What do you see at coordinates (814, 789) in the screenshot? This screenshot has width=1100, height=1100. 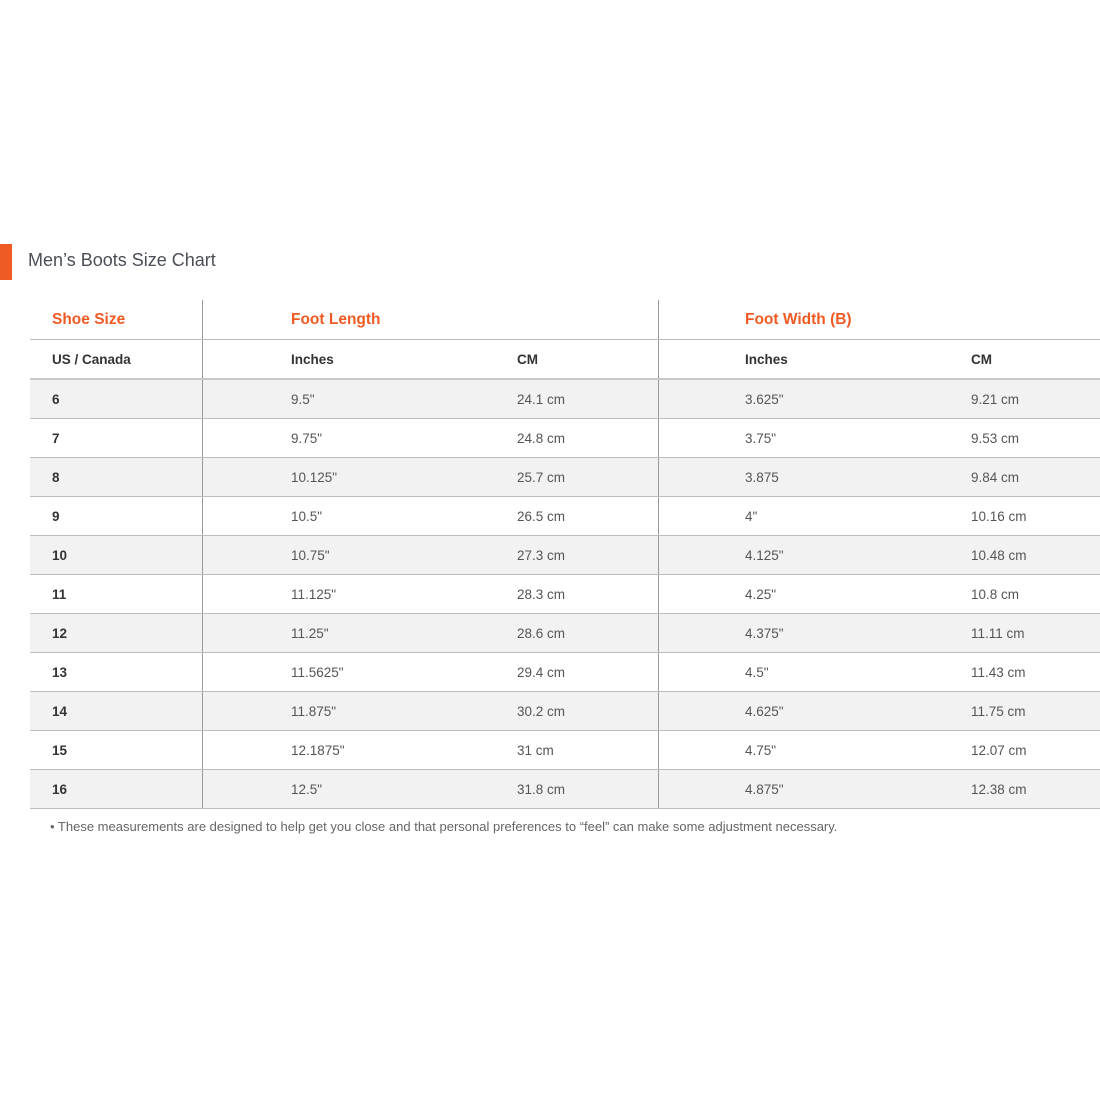 I see `cell-width-inches: 4.875"` at bounding box center [814, 789].